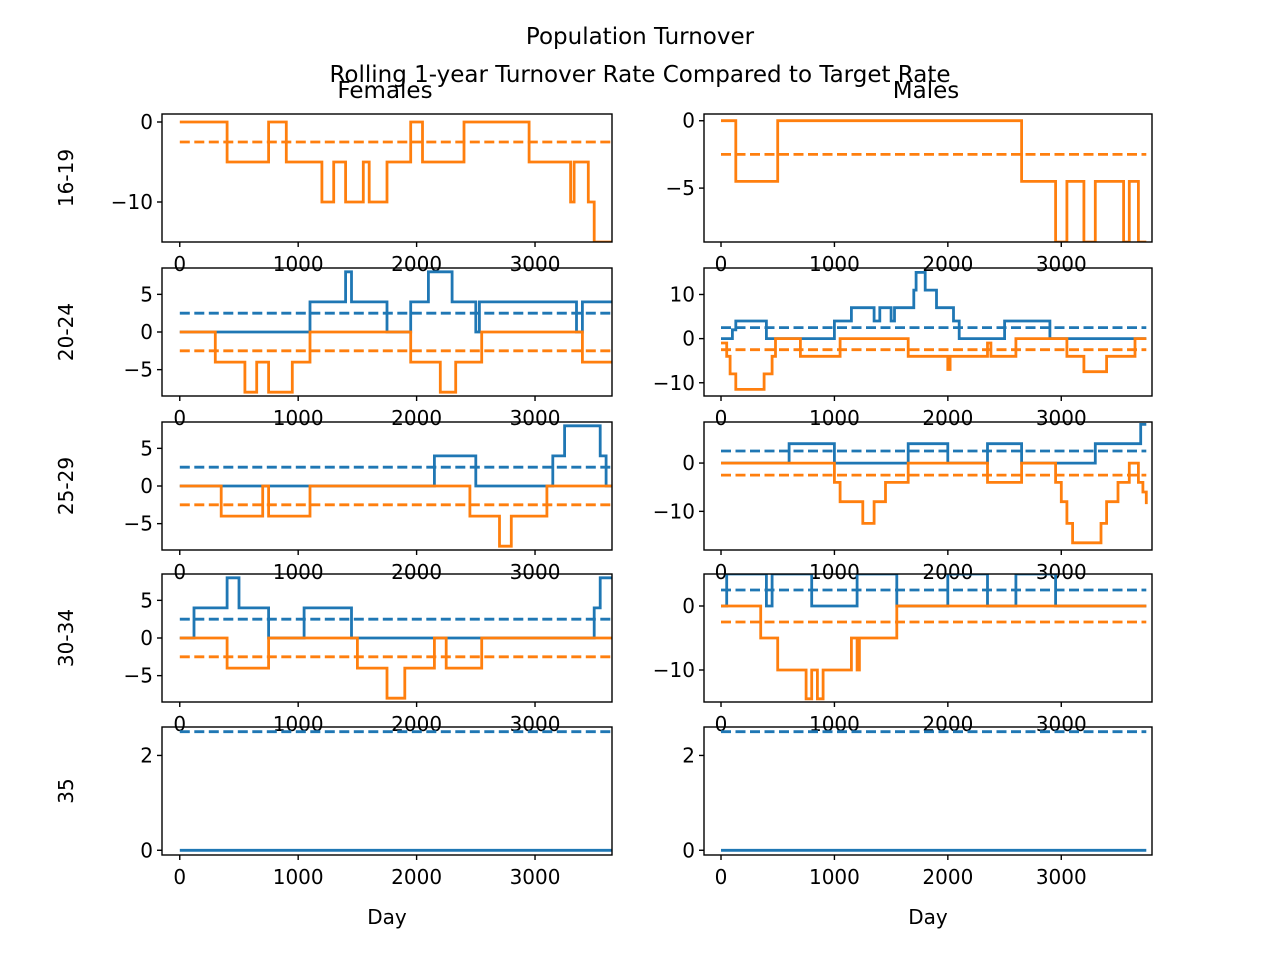  What do you see at coordinates (682, 294) in the screenshot?
I see `y-tick-label: 10` at bounding box center [682, 294].